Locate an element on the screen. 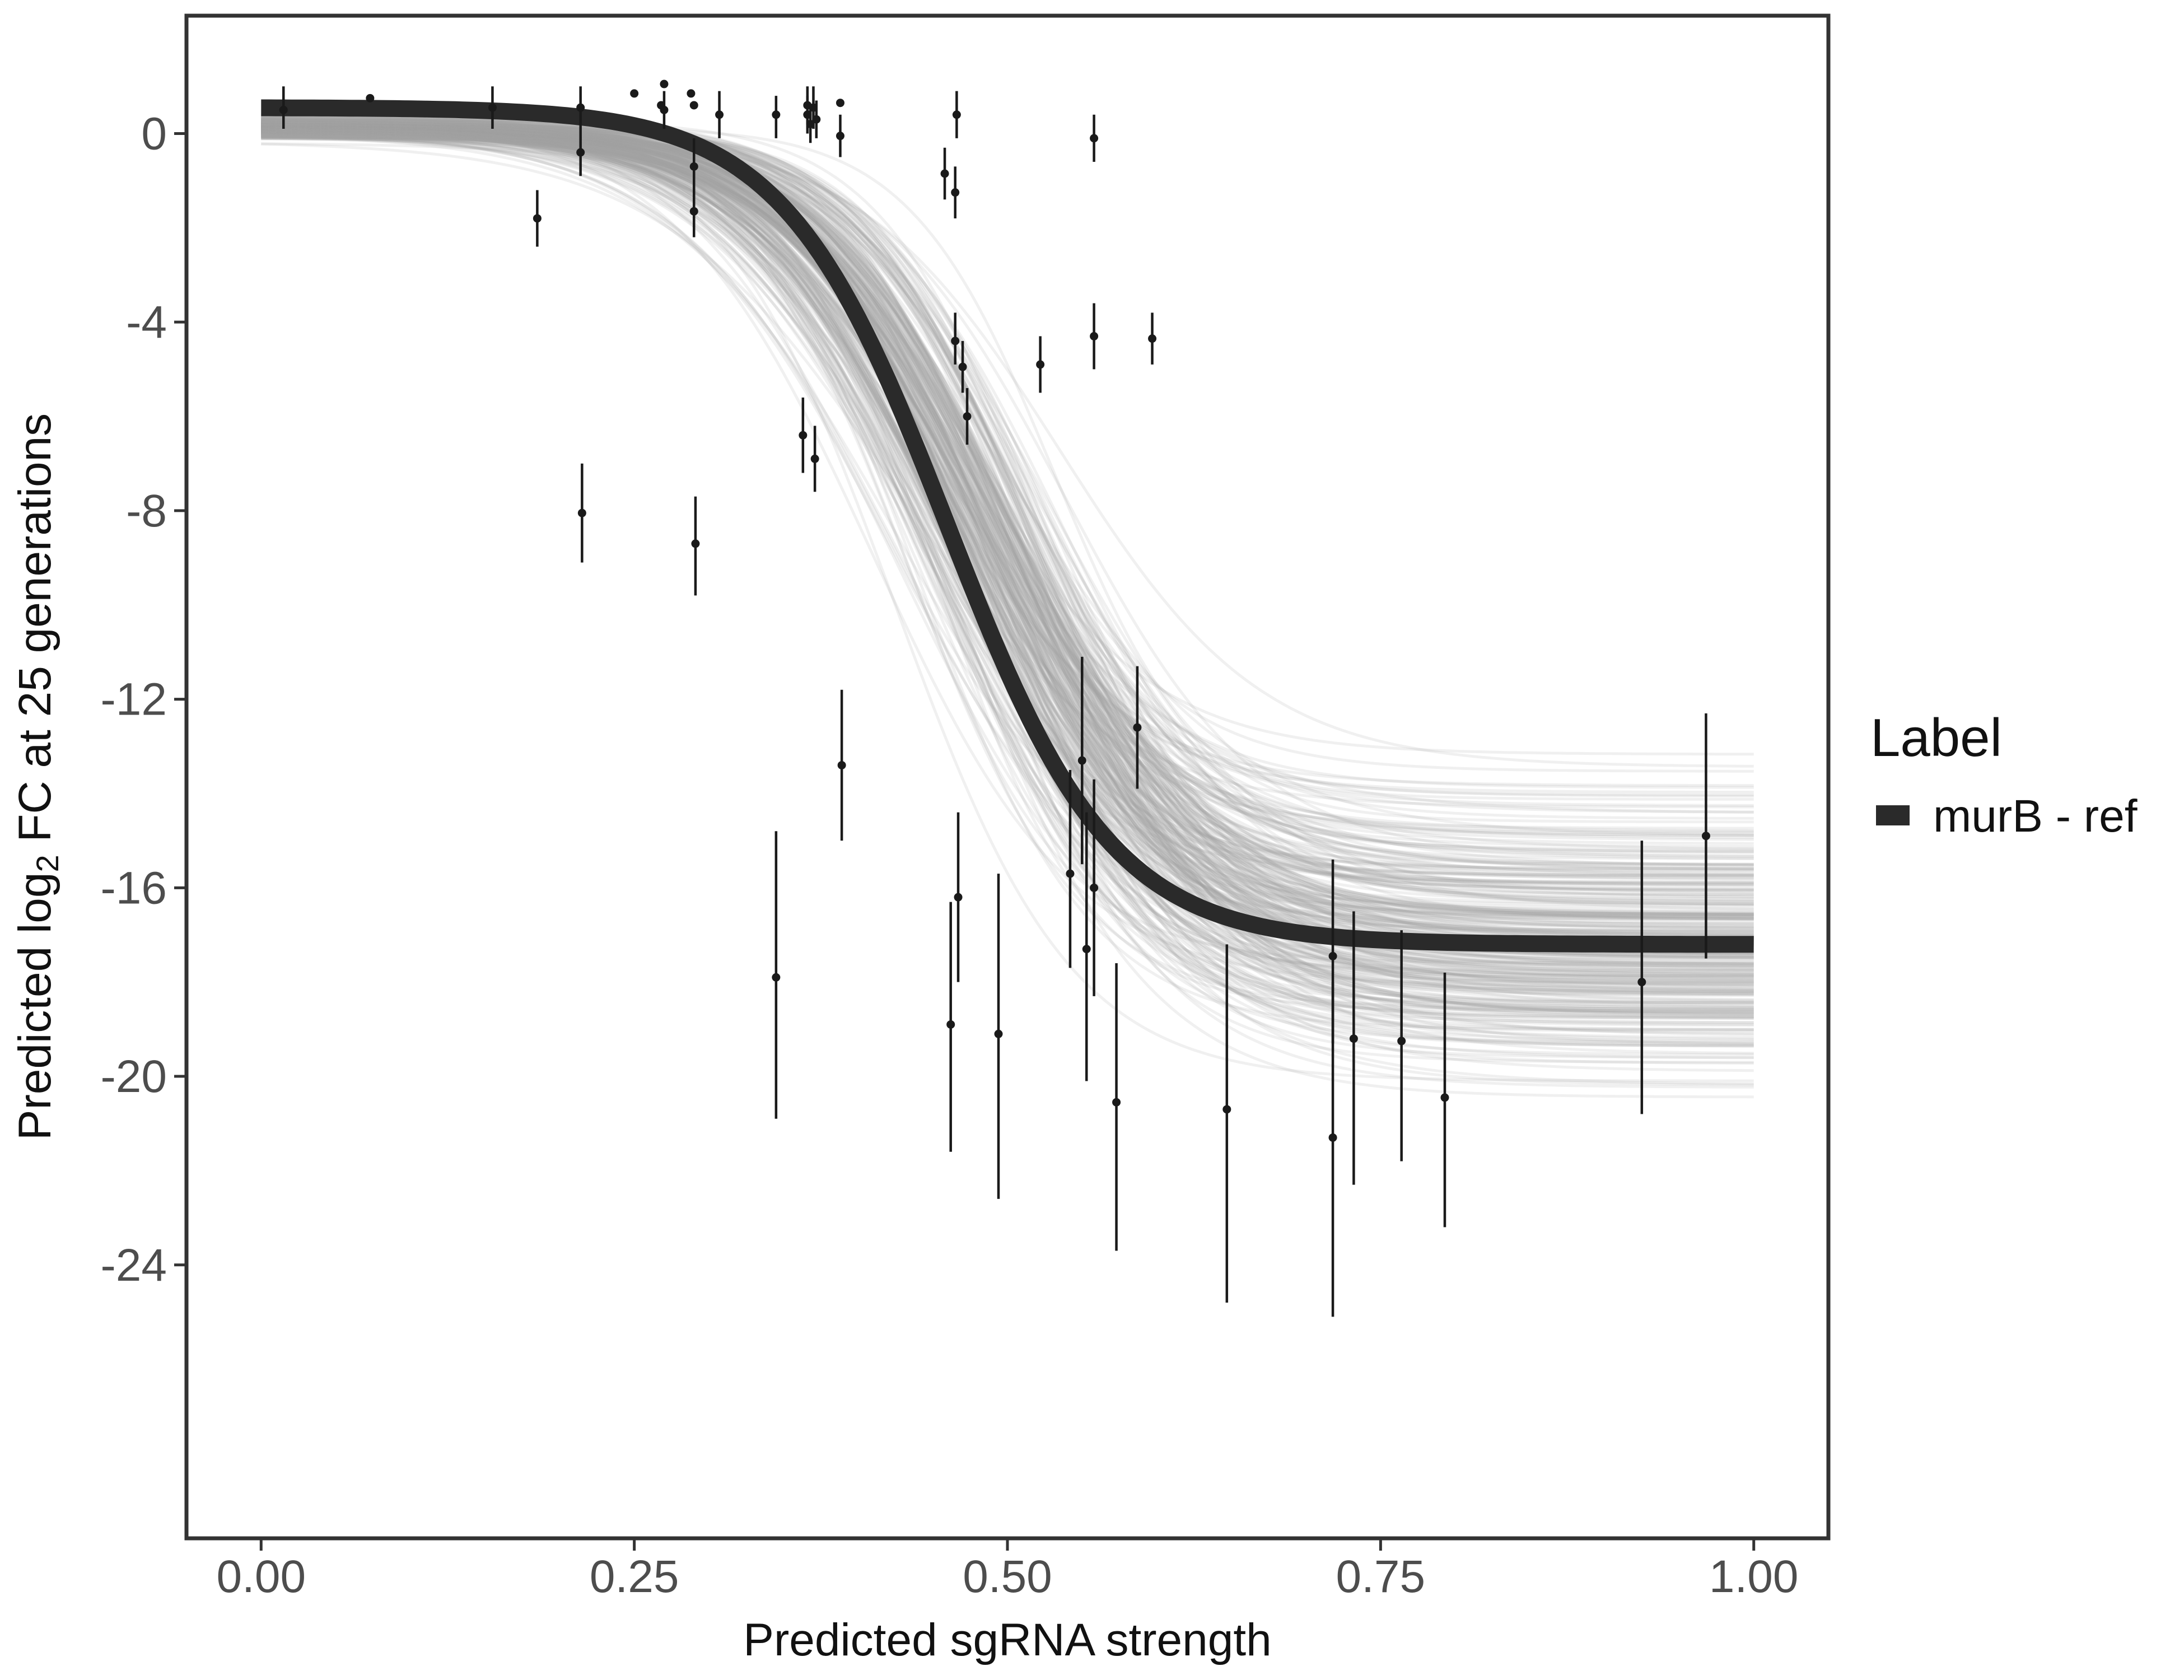 The image size is (2184, 1680). x-tick-label: 1.00 is located at coordinates (1754, 1577).